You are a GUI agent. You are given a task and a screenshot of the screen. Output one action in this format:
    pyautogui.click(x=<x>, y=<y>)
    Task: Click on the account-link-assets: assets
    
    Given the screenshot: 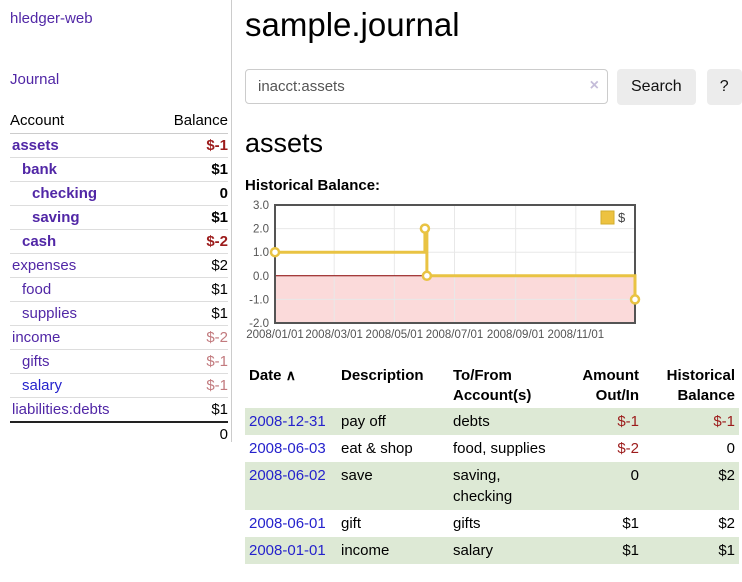 What is the action you would take?
    pyautogui.click(x=35, y=145)
    